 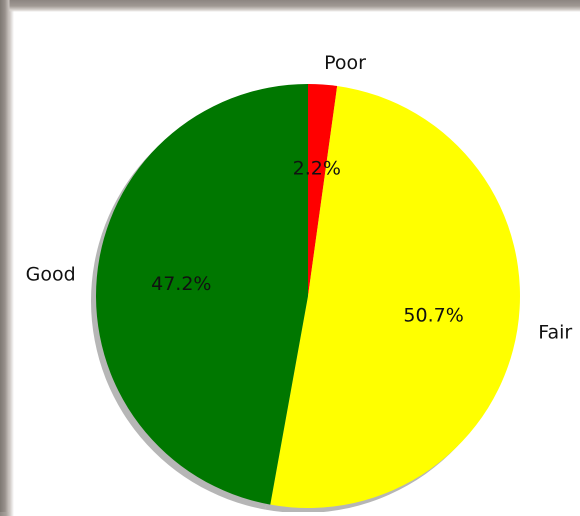 I want to click on slice-percent-poor: 2.2%, so click(x=317, y=169).